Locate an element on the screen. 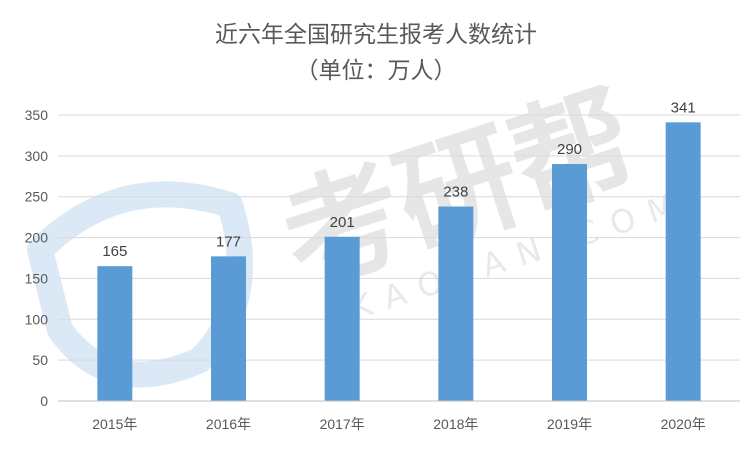  data-label: 341 is located at coordinates (683, 107).